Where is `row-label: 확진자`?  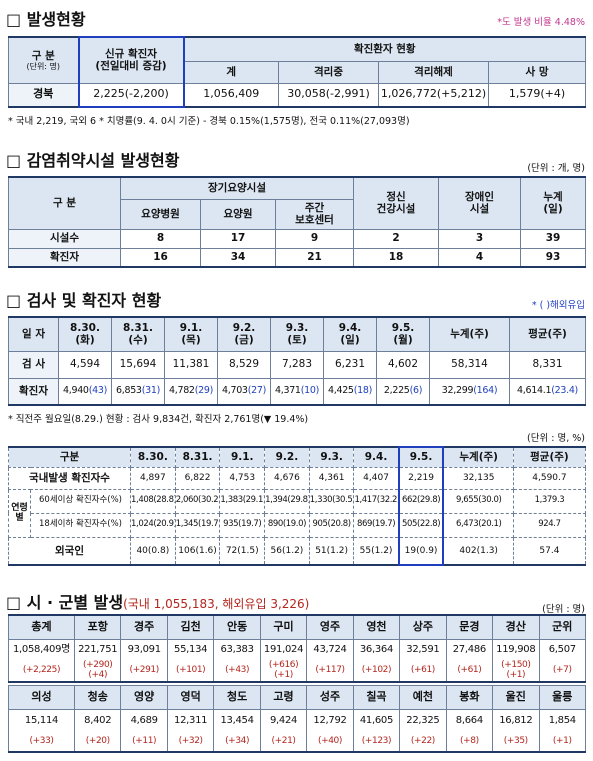
row-label: 확진자 is located at coordinates (64, 257).